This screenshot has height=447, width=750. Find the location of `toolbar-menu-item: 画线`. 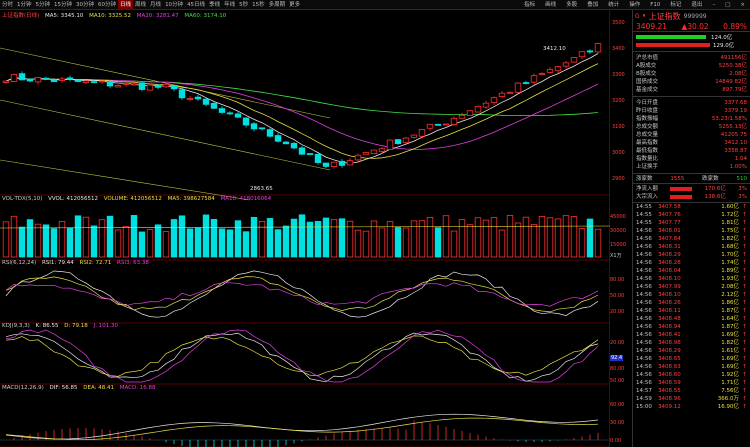

toolbar-menu-item: 画线 is located at coordinates (551, 5).